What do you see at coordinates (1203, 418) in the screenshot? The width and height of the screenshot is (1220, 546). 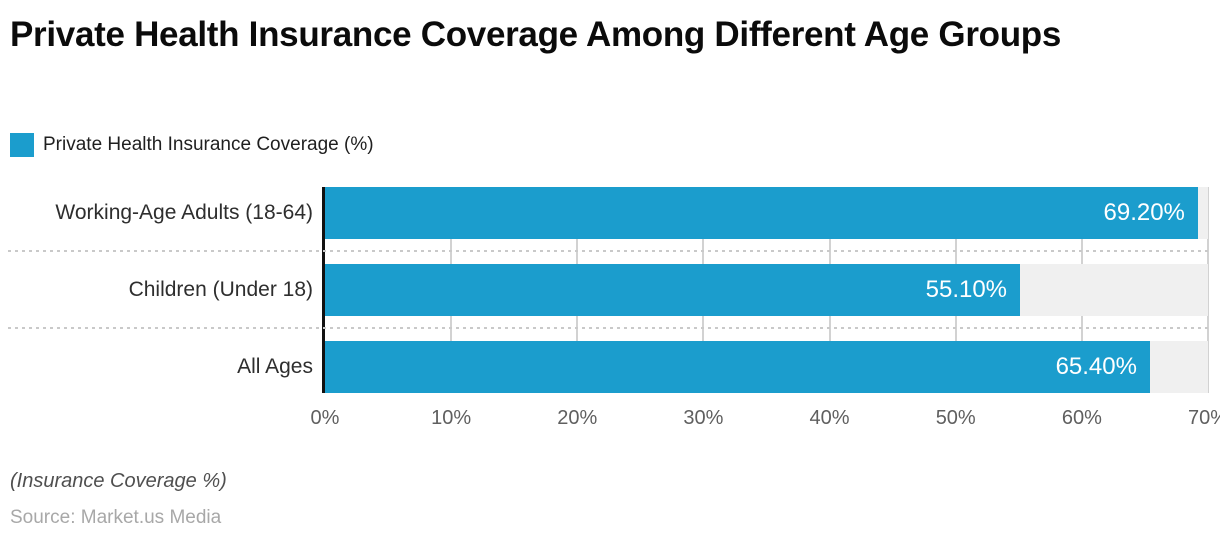 I see `x-axis-tick-label: 70%` at bounding box center [1203, 418].